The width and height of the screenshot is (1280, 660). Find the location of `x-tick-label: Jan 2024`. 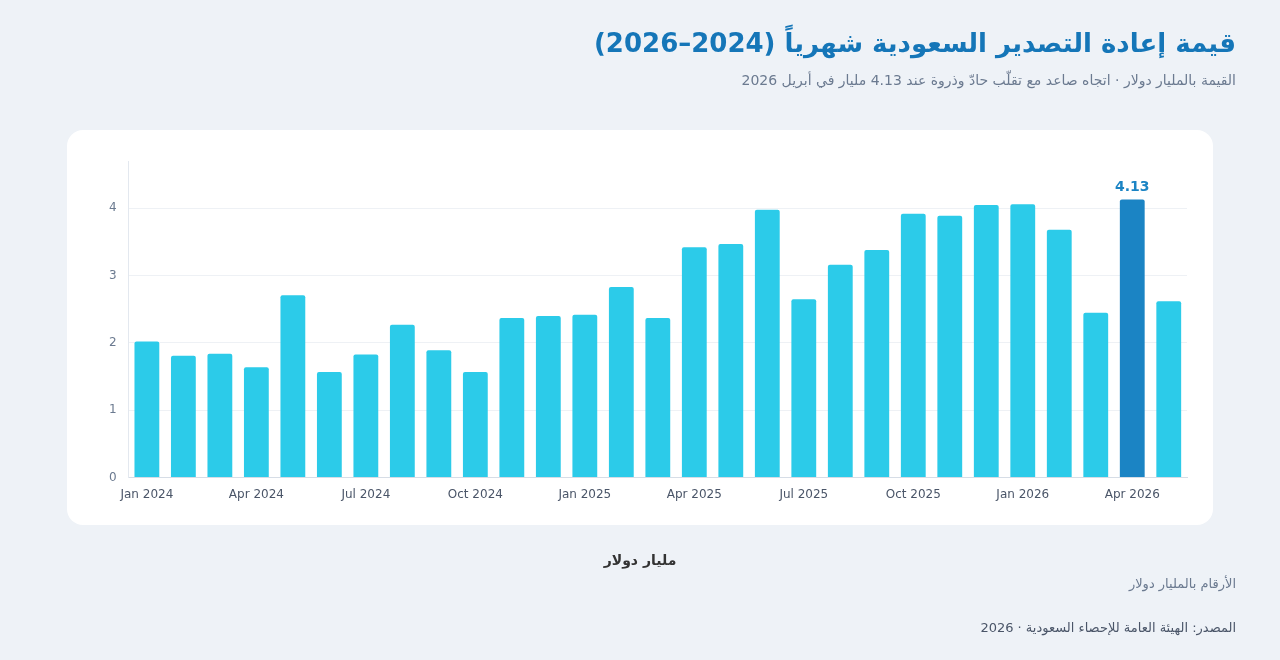

x-tick-label: Jan 2024 is located at coordinates (146, 493).